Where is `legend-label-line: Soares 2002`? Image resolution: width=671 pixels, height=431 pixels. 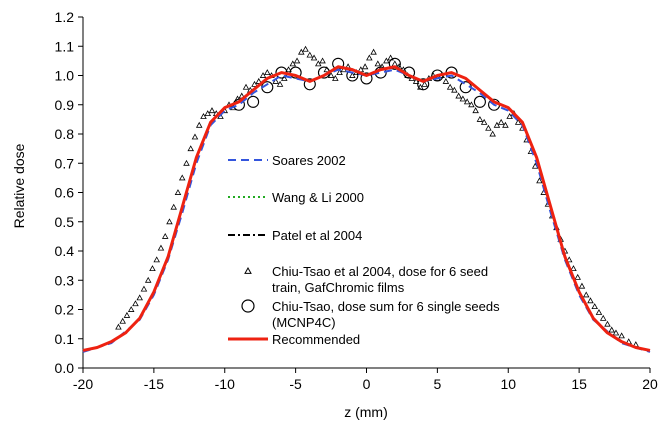
legend-label-line: Soares 2002 is located at coordinates (309, 160).